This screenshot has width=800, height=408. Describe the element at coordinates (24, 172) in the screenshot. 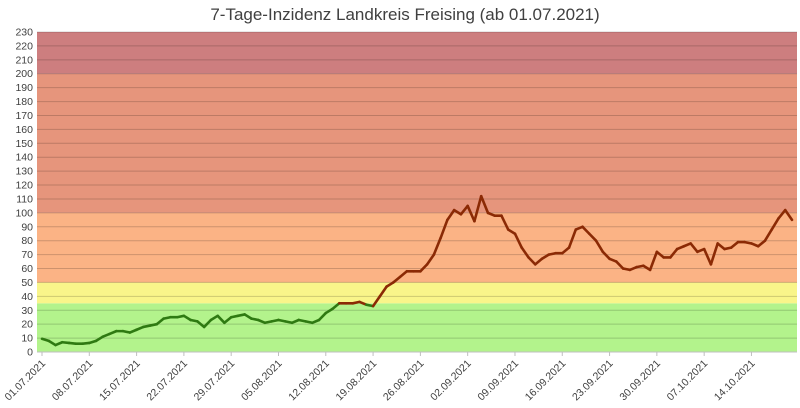

I see `y-tick-label-130: 130` at that location.